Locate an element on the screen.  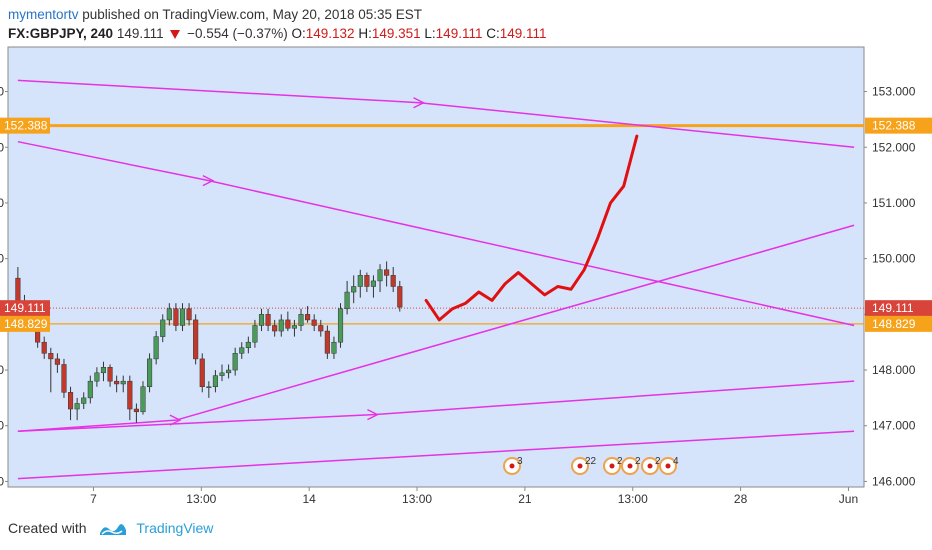
price-label-left: 152.388 is located at coordinates (26, 126).